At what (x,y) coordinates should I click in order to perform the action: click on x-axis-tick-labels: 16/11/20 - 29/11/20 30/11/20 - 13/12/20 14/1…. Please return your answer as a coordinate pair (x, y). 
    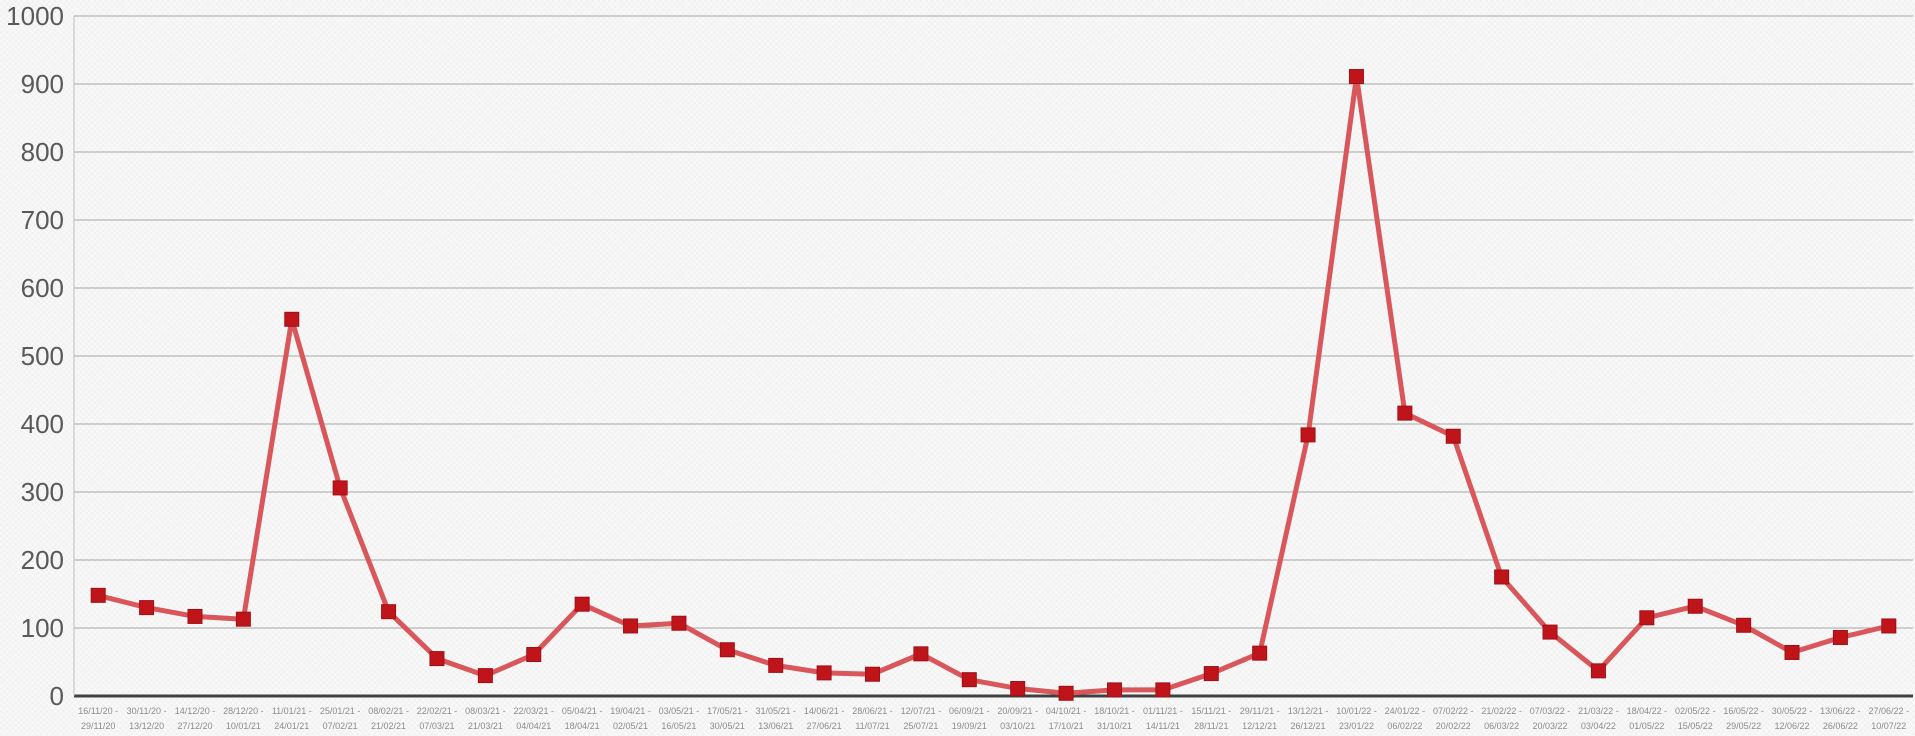
    Looking at the image, I should click on (993, 718).